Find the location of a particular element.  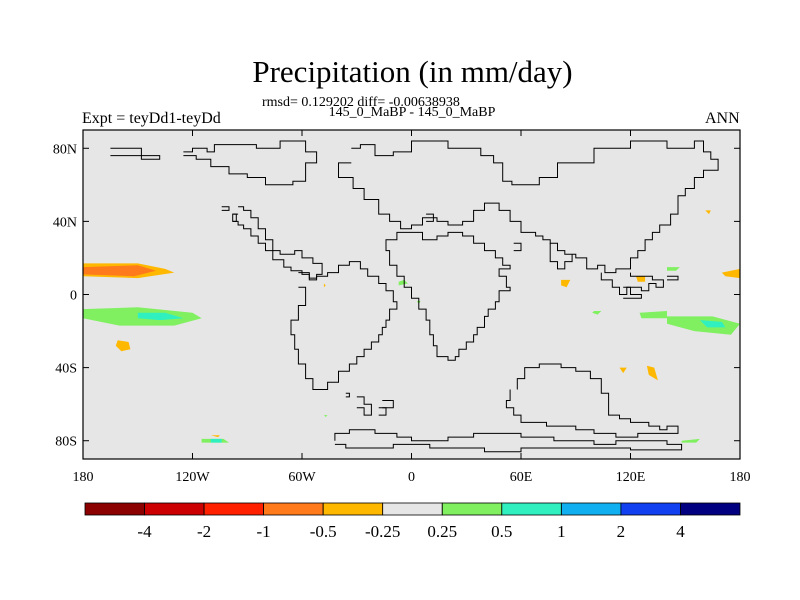

coastline-north-america is located at coordinates (277, 242).